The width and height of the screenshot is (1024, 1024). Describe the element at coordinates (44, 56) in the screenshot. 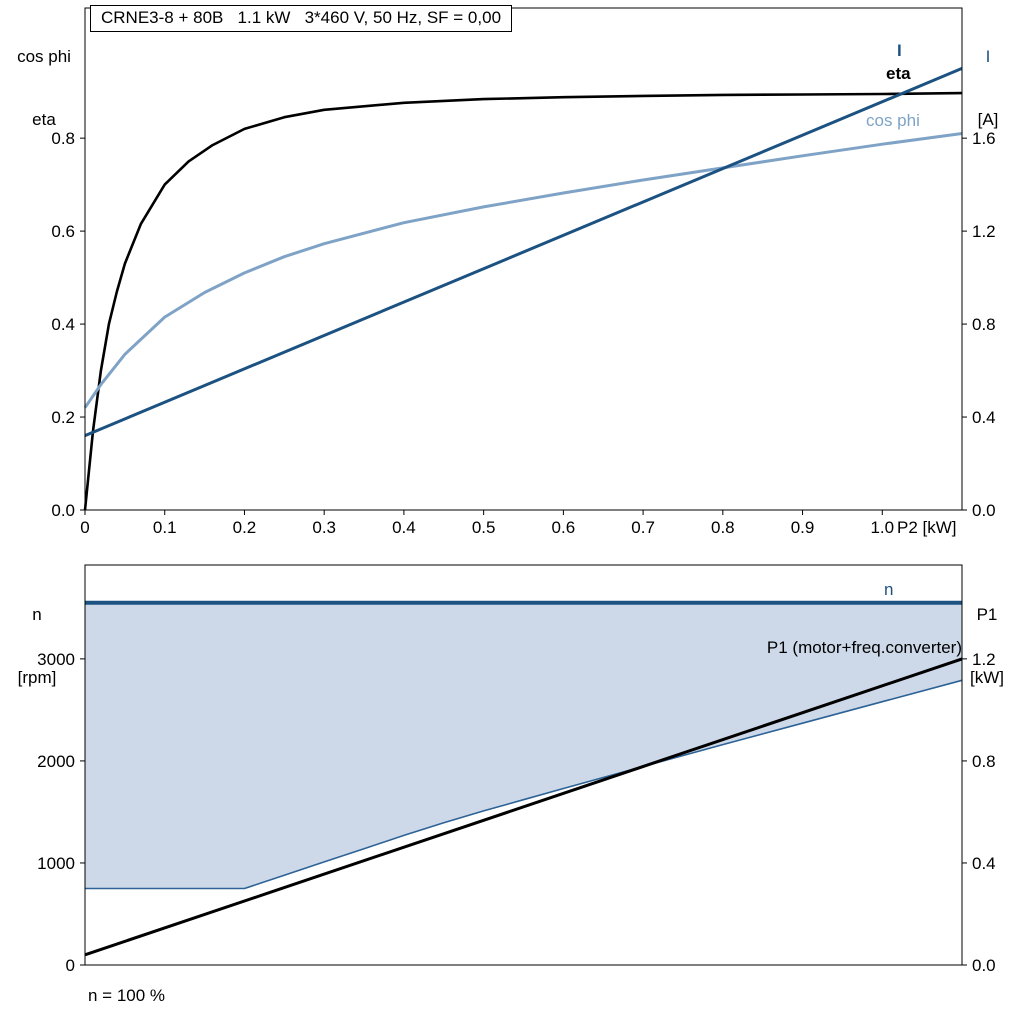

I see `axis-label-cos-phi: cos phi` at that location.